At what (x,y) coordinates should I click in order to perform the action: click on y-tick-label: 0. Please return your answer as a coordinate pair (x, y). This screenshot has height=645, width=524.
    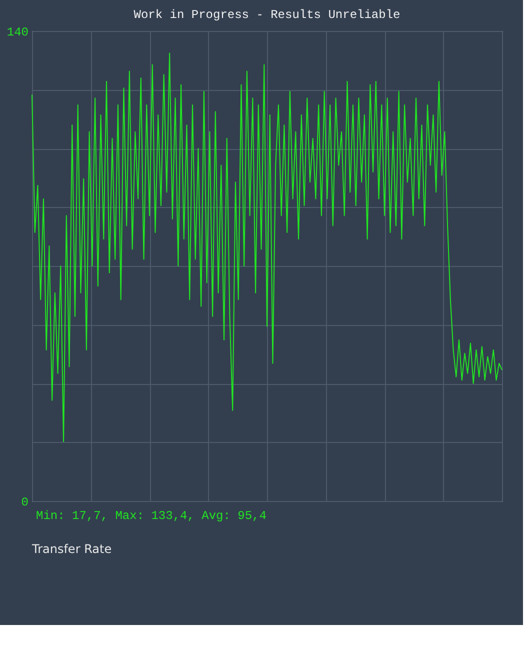
    Looking at the image, I should click on (24, 503).